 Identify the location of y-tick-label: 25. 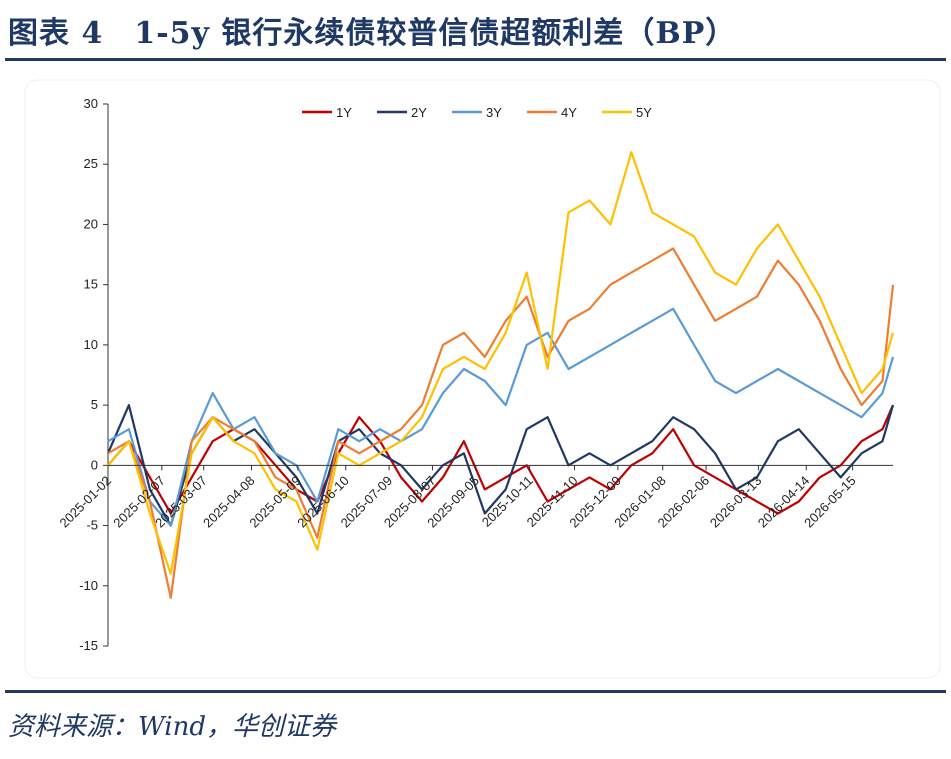
(91, 163).